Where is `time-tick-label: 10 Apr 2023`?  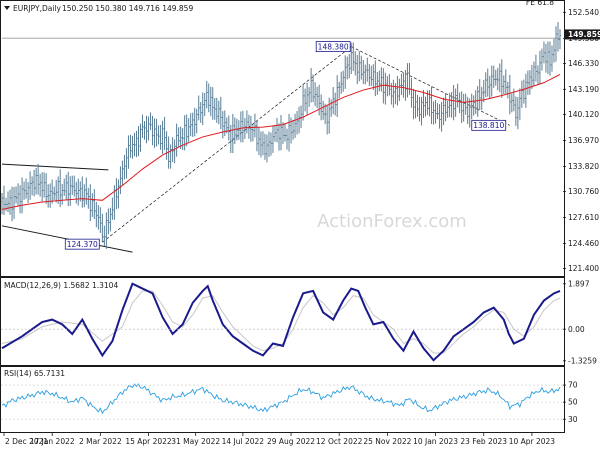 time-tick-label: 10 Apr 2023 is located at coordinates (532, 441).